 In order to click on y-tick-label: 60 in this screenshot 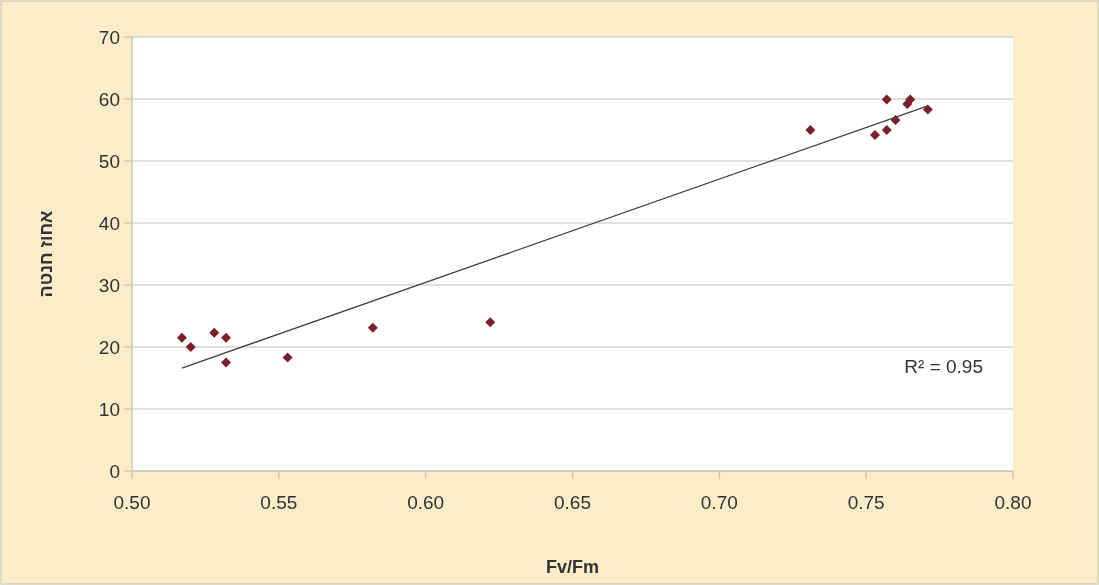, I will do `click(109, 99)`.